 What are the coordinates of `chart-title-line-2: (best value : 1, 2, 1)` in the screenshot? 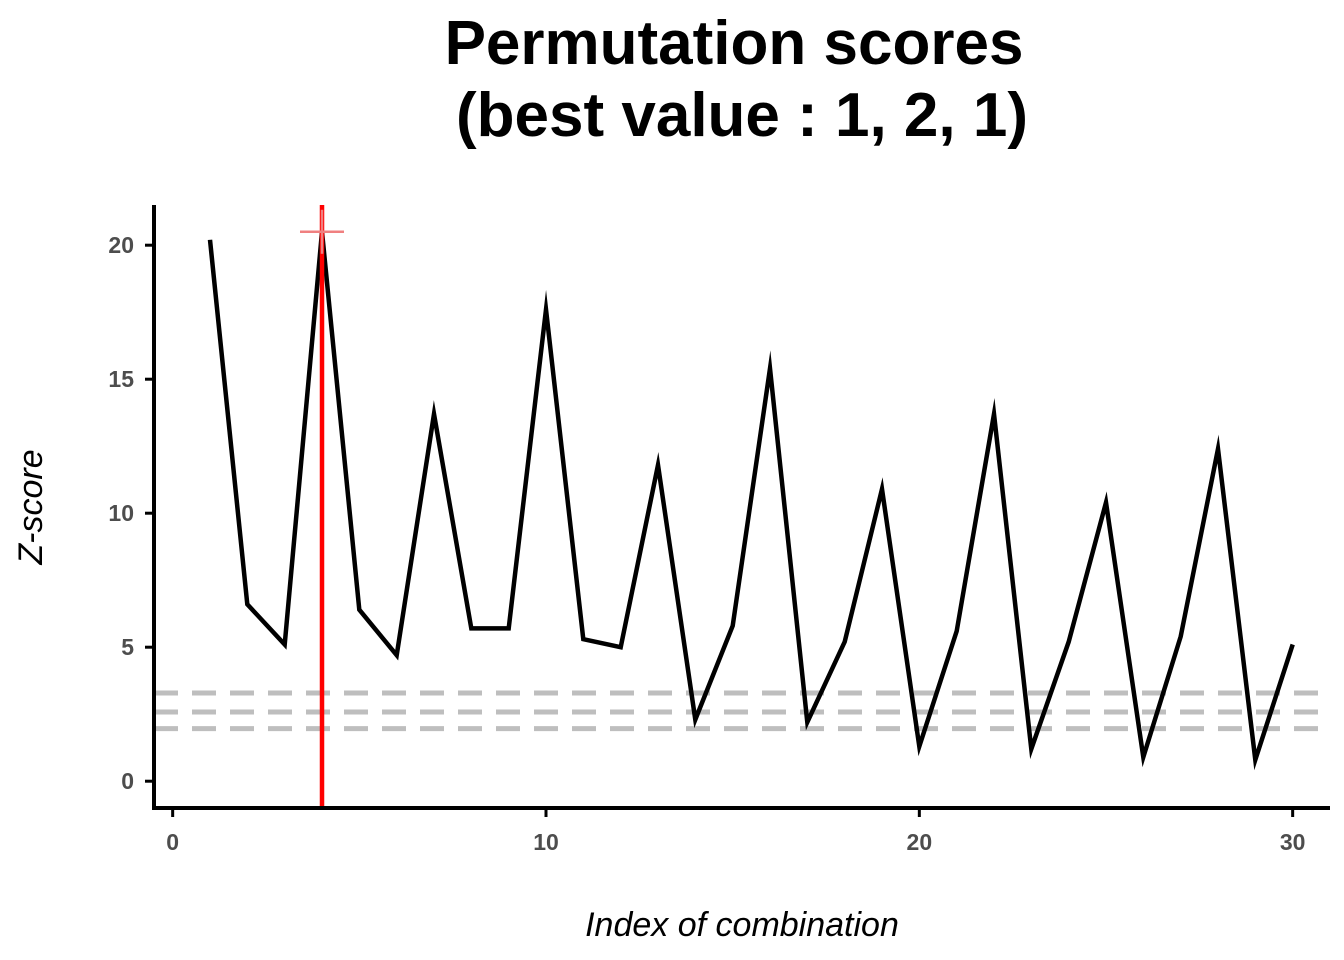 It's located at (742, 115).